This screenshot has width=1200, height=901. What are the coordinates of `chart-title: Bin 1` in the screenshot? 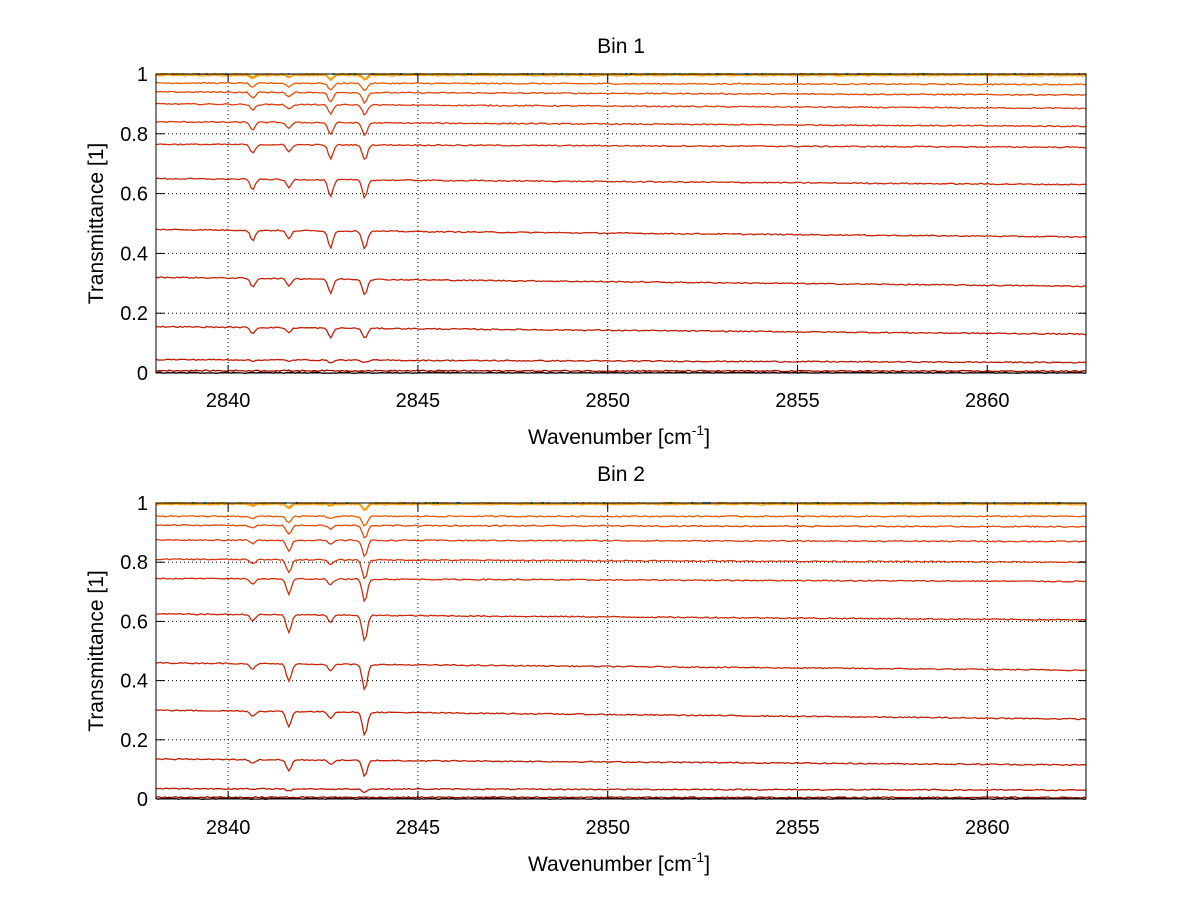 It's located at (621, 46).